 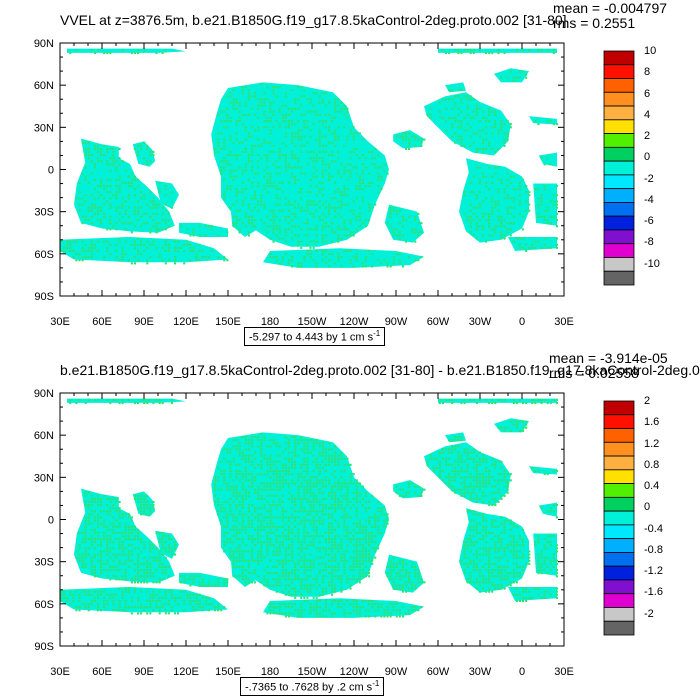 I want to click on top-contour-range-text: -5.297 to 4.443 by 1 cm s, so click(x=311, y=337).